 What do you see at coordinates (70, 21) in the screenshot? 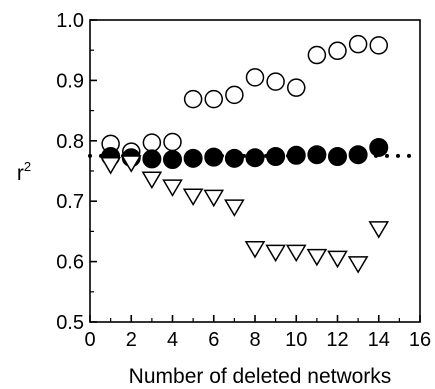
I see `y-tick-label: 1.0` at bounding box center [70, 21].